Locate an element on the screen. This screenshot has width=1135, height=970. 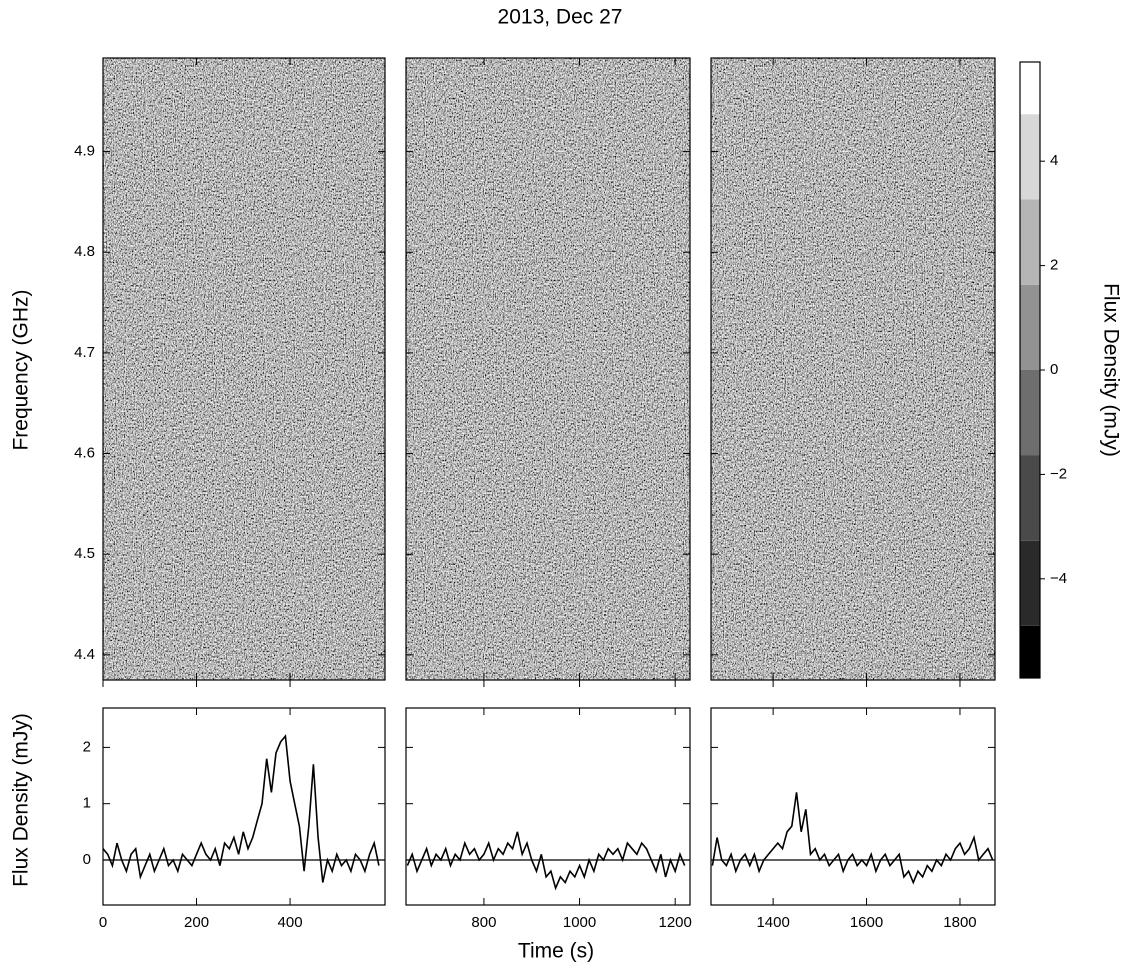
y-tick-label: 1 is located at coordinates (87, 803).